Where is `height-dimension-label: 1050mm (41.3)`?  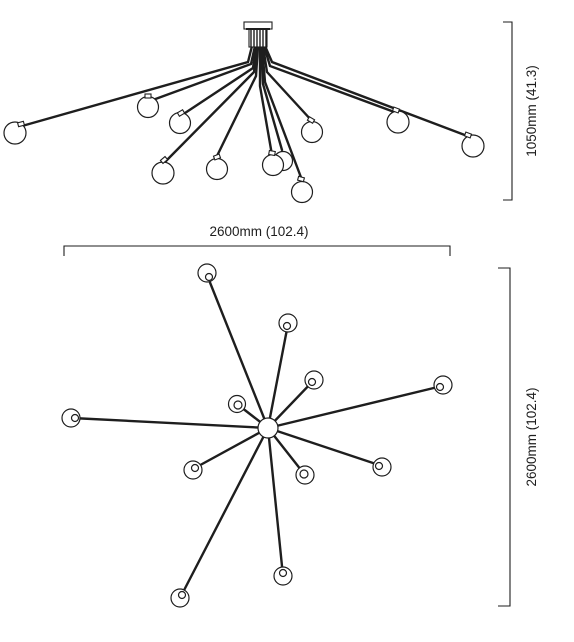
height-dimension-label: 1050mm (41.3) is located at coordinates (531, 111).